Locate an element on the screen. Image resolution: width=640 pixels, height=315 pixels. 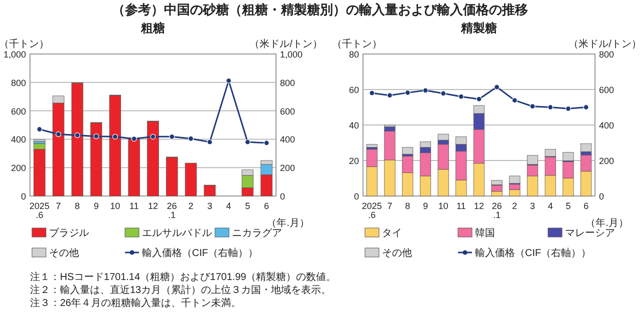
legend-label: ニカラグア is located at coordinates (257, 233).